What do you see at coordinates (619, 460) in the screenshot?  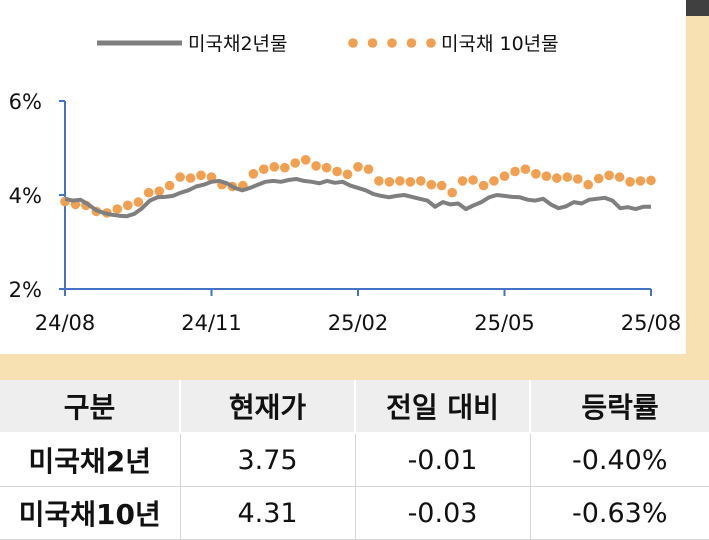 I see `row-2y-rate: -0.40%` at bounding box center [619, 460].